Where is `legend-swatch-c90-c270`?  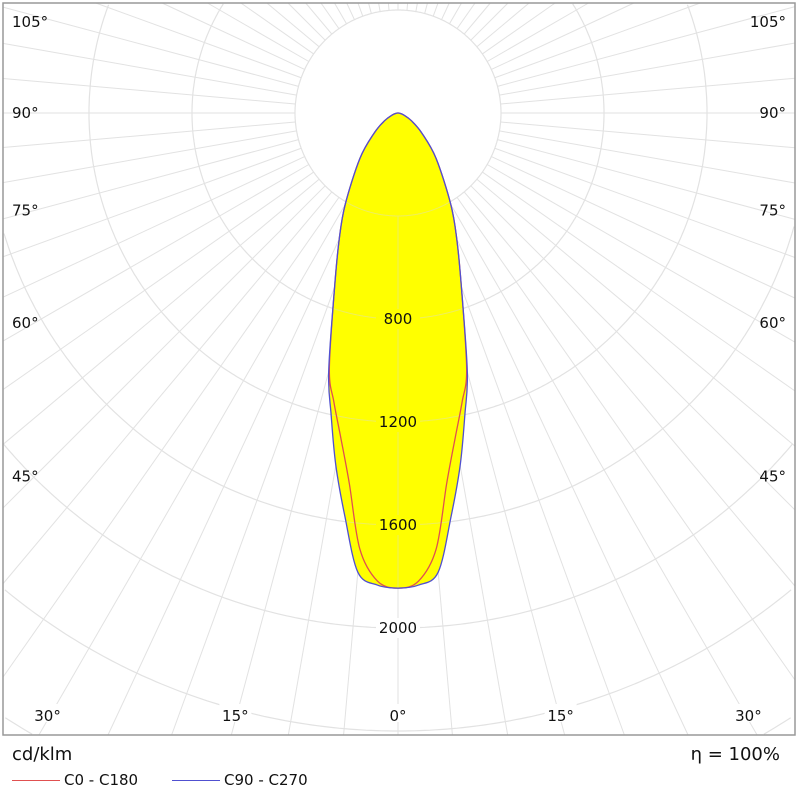
legend-swatch-c90-c270 is located at coordinates (196, 780).